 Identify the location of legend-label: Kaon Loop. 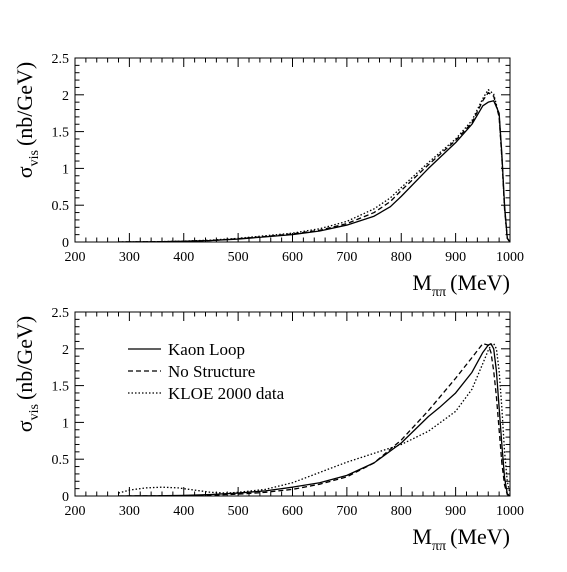
(206, 349).